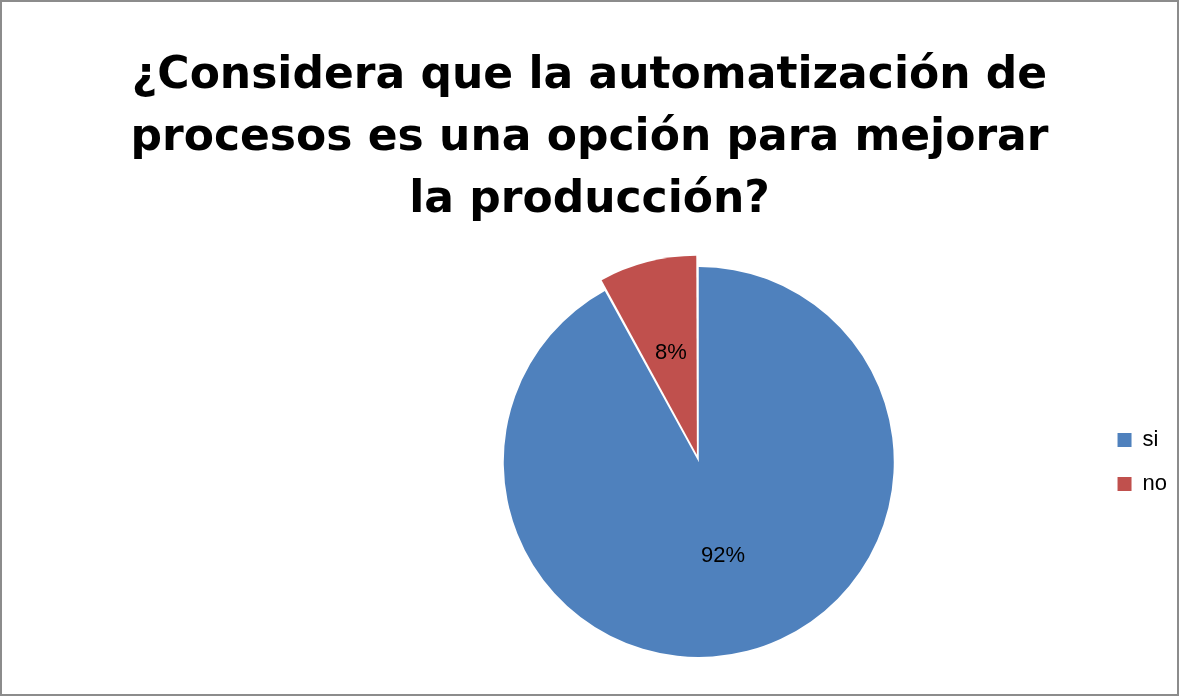  Describe the element at coordinates (1150, 439) in the screenshot. I see `legend-label: si` at that location.